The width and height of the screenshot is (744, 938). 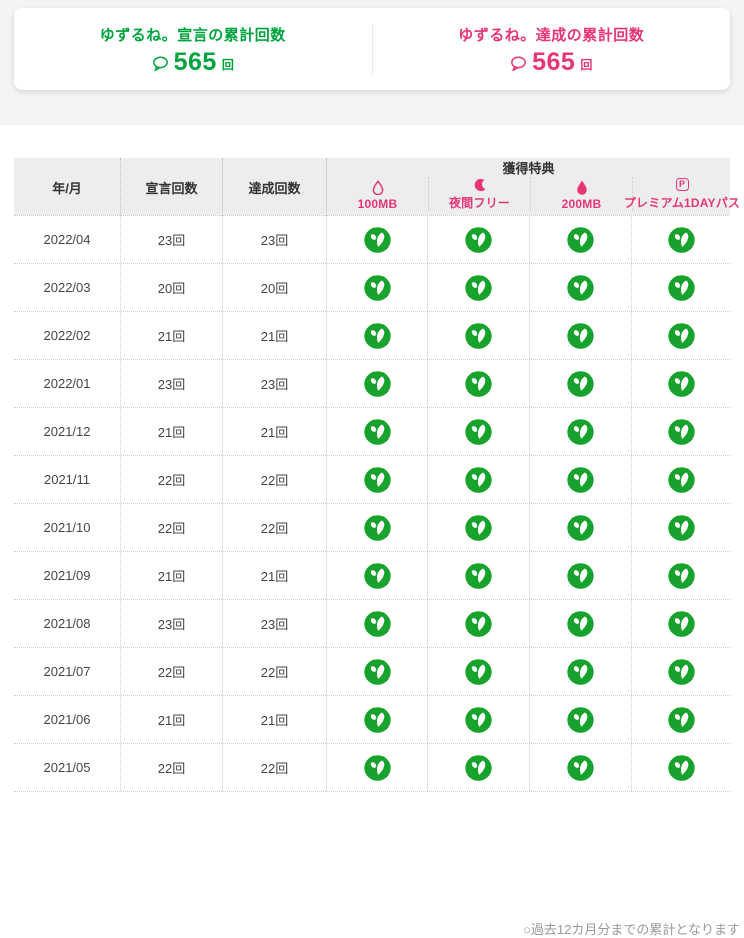 What do you see at coordinates (480, 184) in the screenshot?
I see `moon-icon` at bounding box center [480, 184].